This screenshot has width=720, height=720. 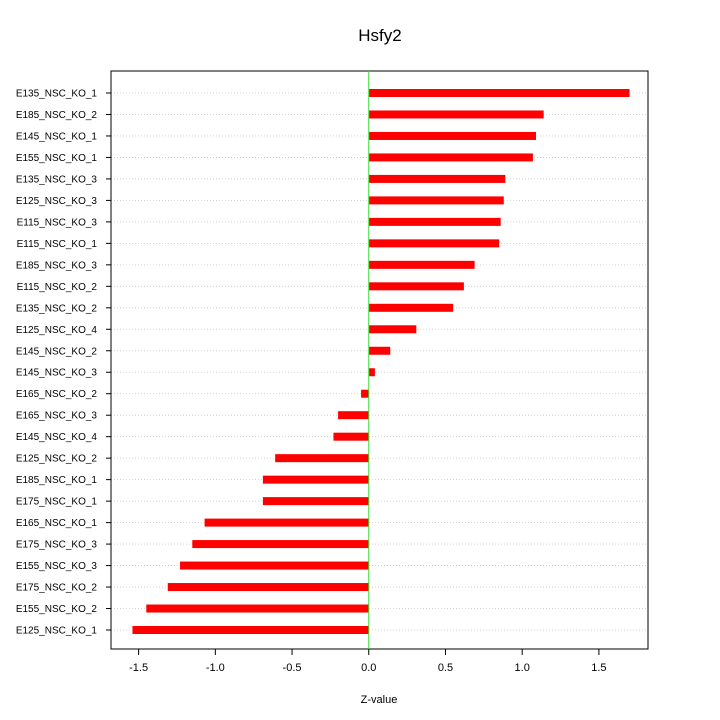 What do you see at coordinates (379, 35) in the screenshot?
I see `chart-title: Hsfy2` at bounding box center [379, 35].